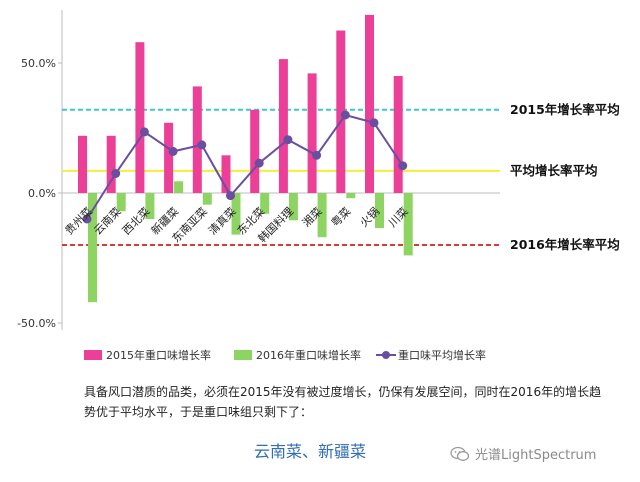 The width and height of the screenshot is (640, 482). What do you see at coordinates (322, 215) in the screenshot?
I see `bar-2016-湘菜` at bounding box center [322, 215].